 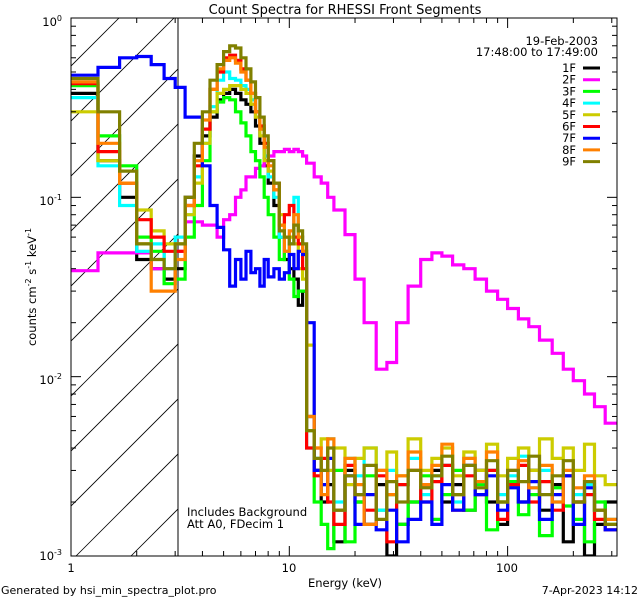 I want to click on legend-label-1F: 1F, so click(x=569, y=68).